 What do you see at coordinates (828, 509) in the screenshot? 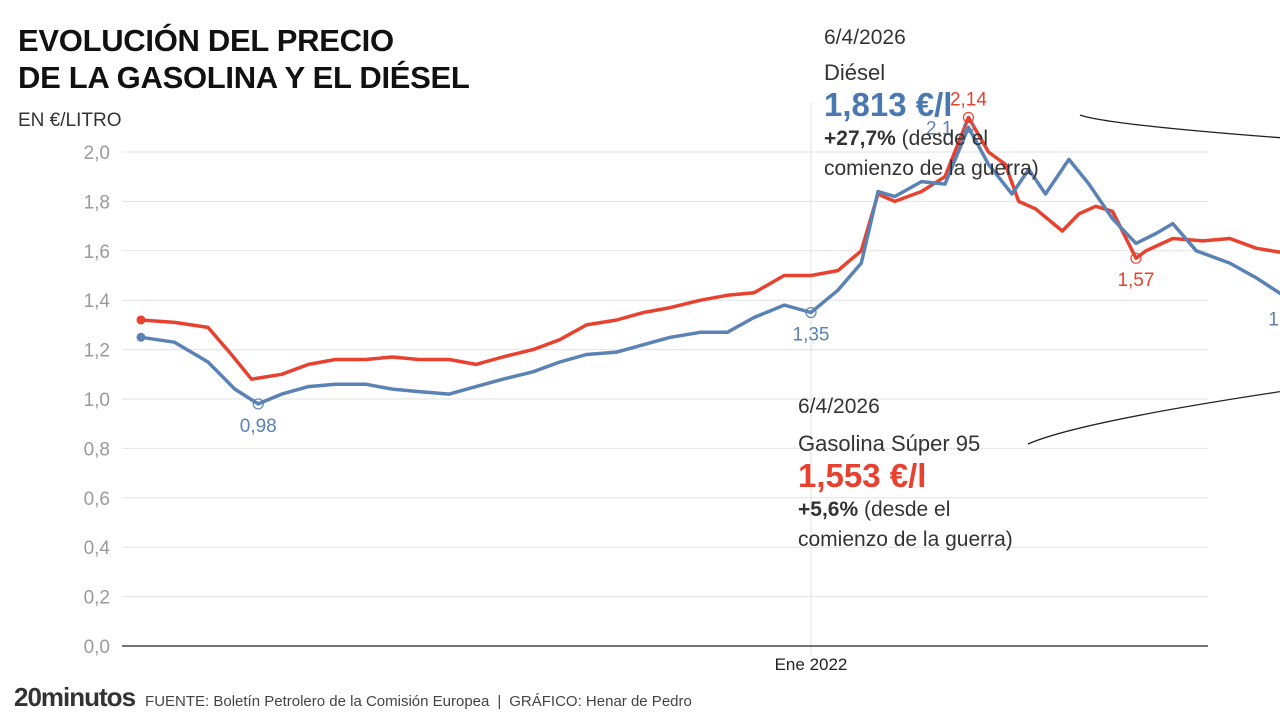
I see `gasoline-change-pct: +5,6%` at bounding box center [828, 509].